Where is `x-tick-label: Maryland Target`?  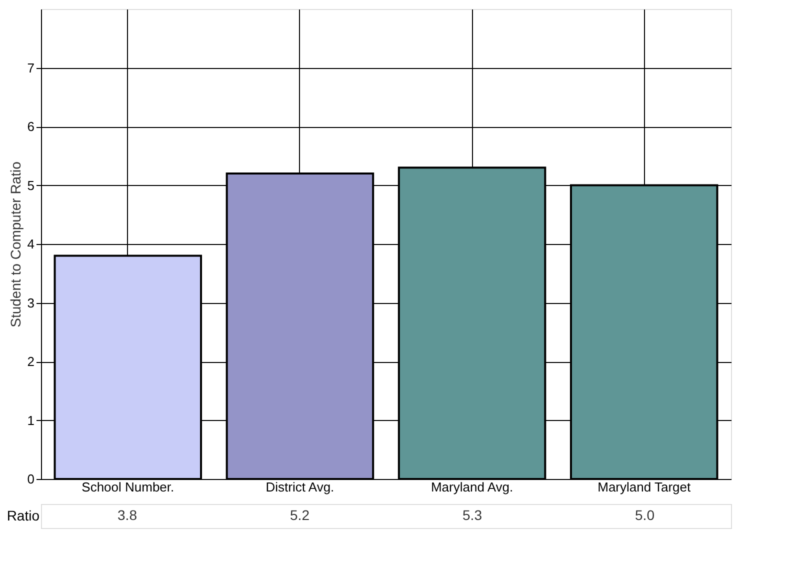 x-tick-label: Maryland Target is located at coordinates (644, 487).